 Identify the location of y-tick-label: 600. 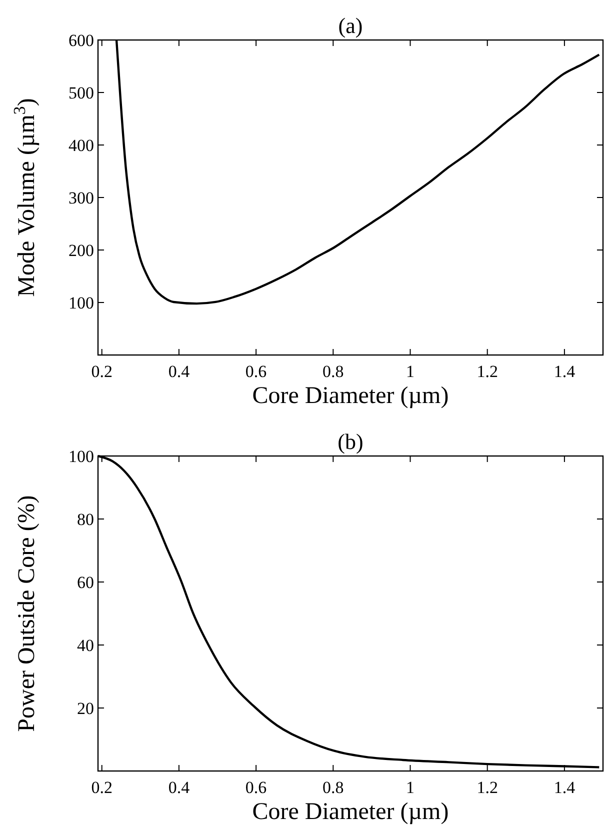
(81, 40).